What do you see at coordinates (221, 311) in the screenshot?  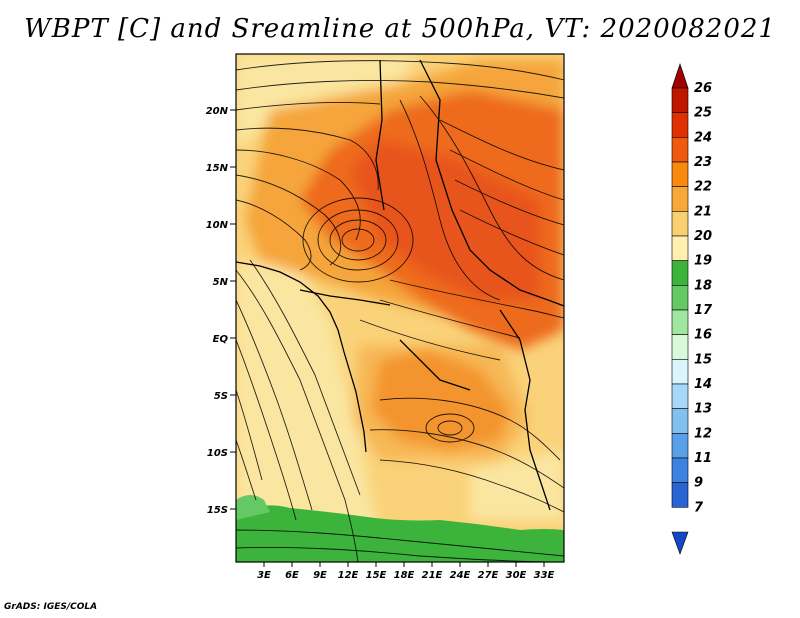 I see `lat-axis: 20N 15N 10N 5N EQ 5S 10S 15S` at bounding box center [221, 311].